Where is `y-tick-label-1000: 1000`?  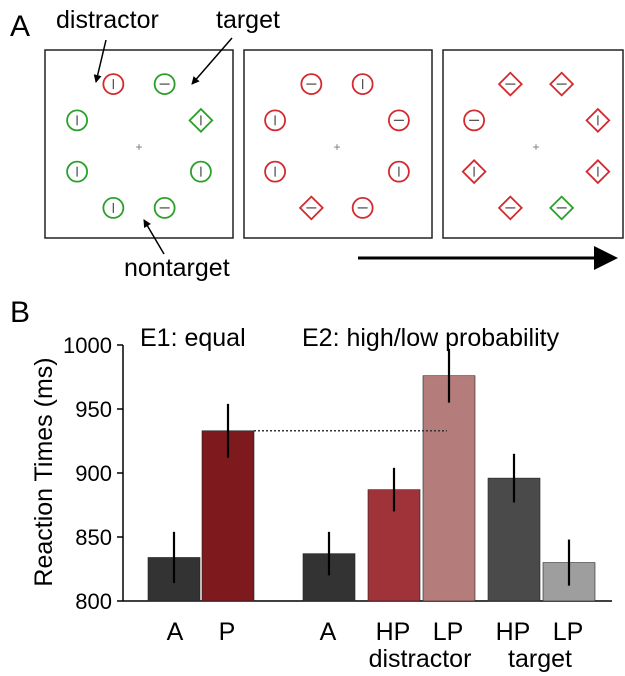
y-tick-label-1000: 1000 is located at coordinates (87, 345).